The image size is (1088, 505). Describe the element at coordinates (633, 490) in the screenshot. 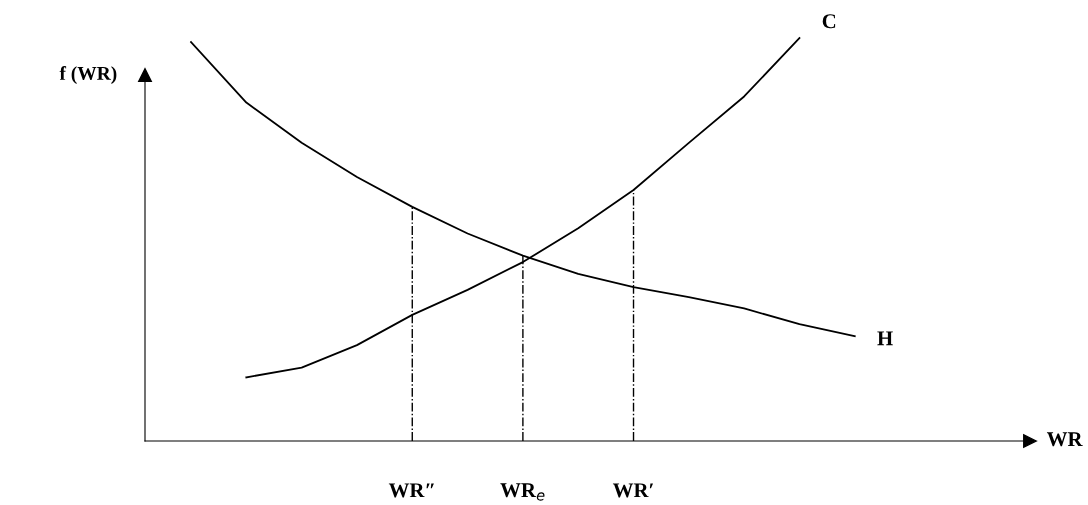

I see `x-tick-label: WR′` at that location.